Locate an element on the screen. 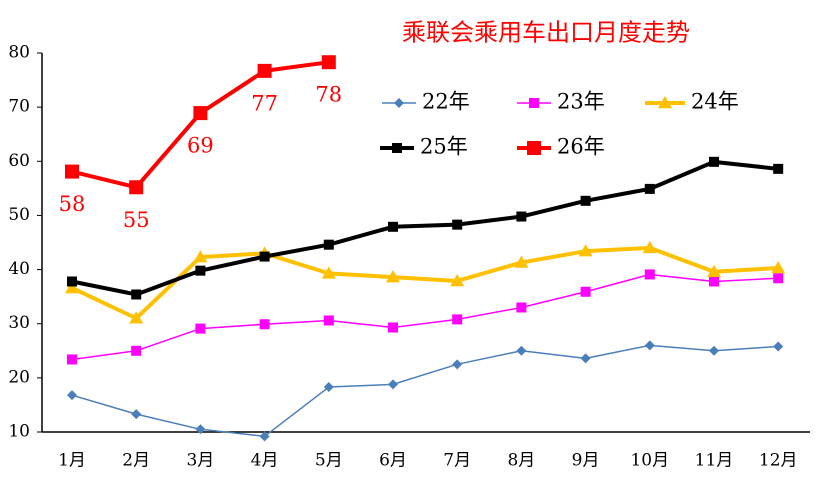 The image size is (822, 487). x-tick-label: 4月 is located at coordinates (265, 461).